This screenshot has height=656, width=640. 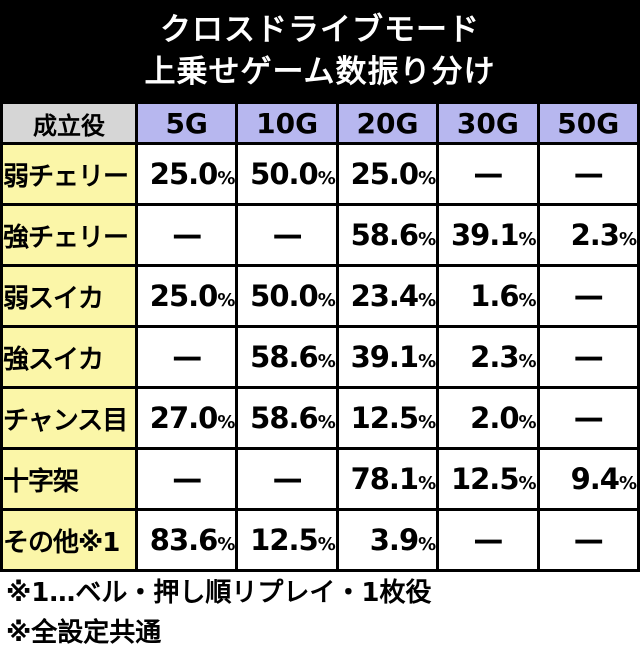 I want to click on table-row: 強スイカ —58.6% 39.1% 2.3% —, so click(x=320, y=357).